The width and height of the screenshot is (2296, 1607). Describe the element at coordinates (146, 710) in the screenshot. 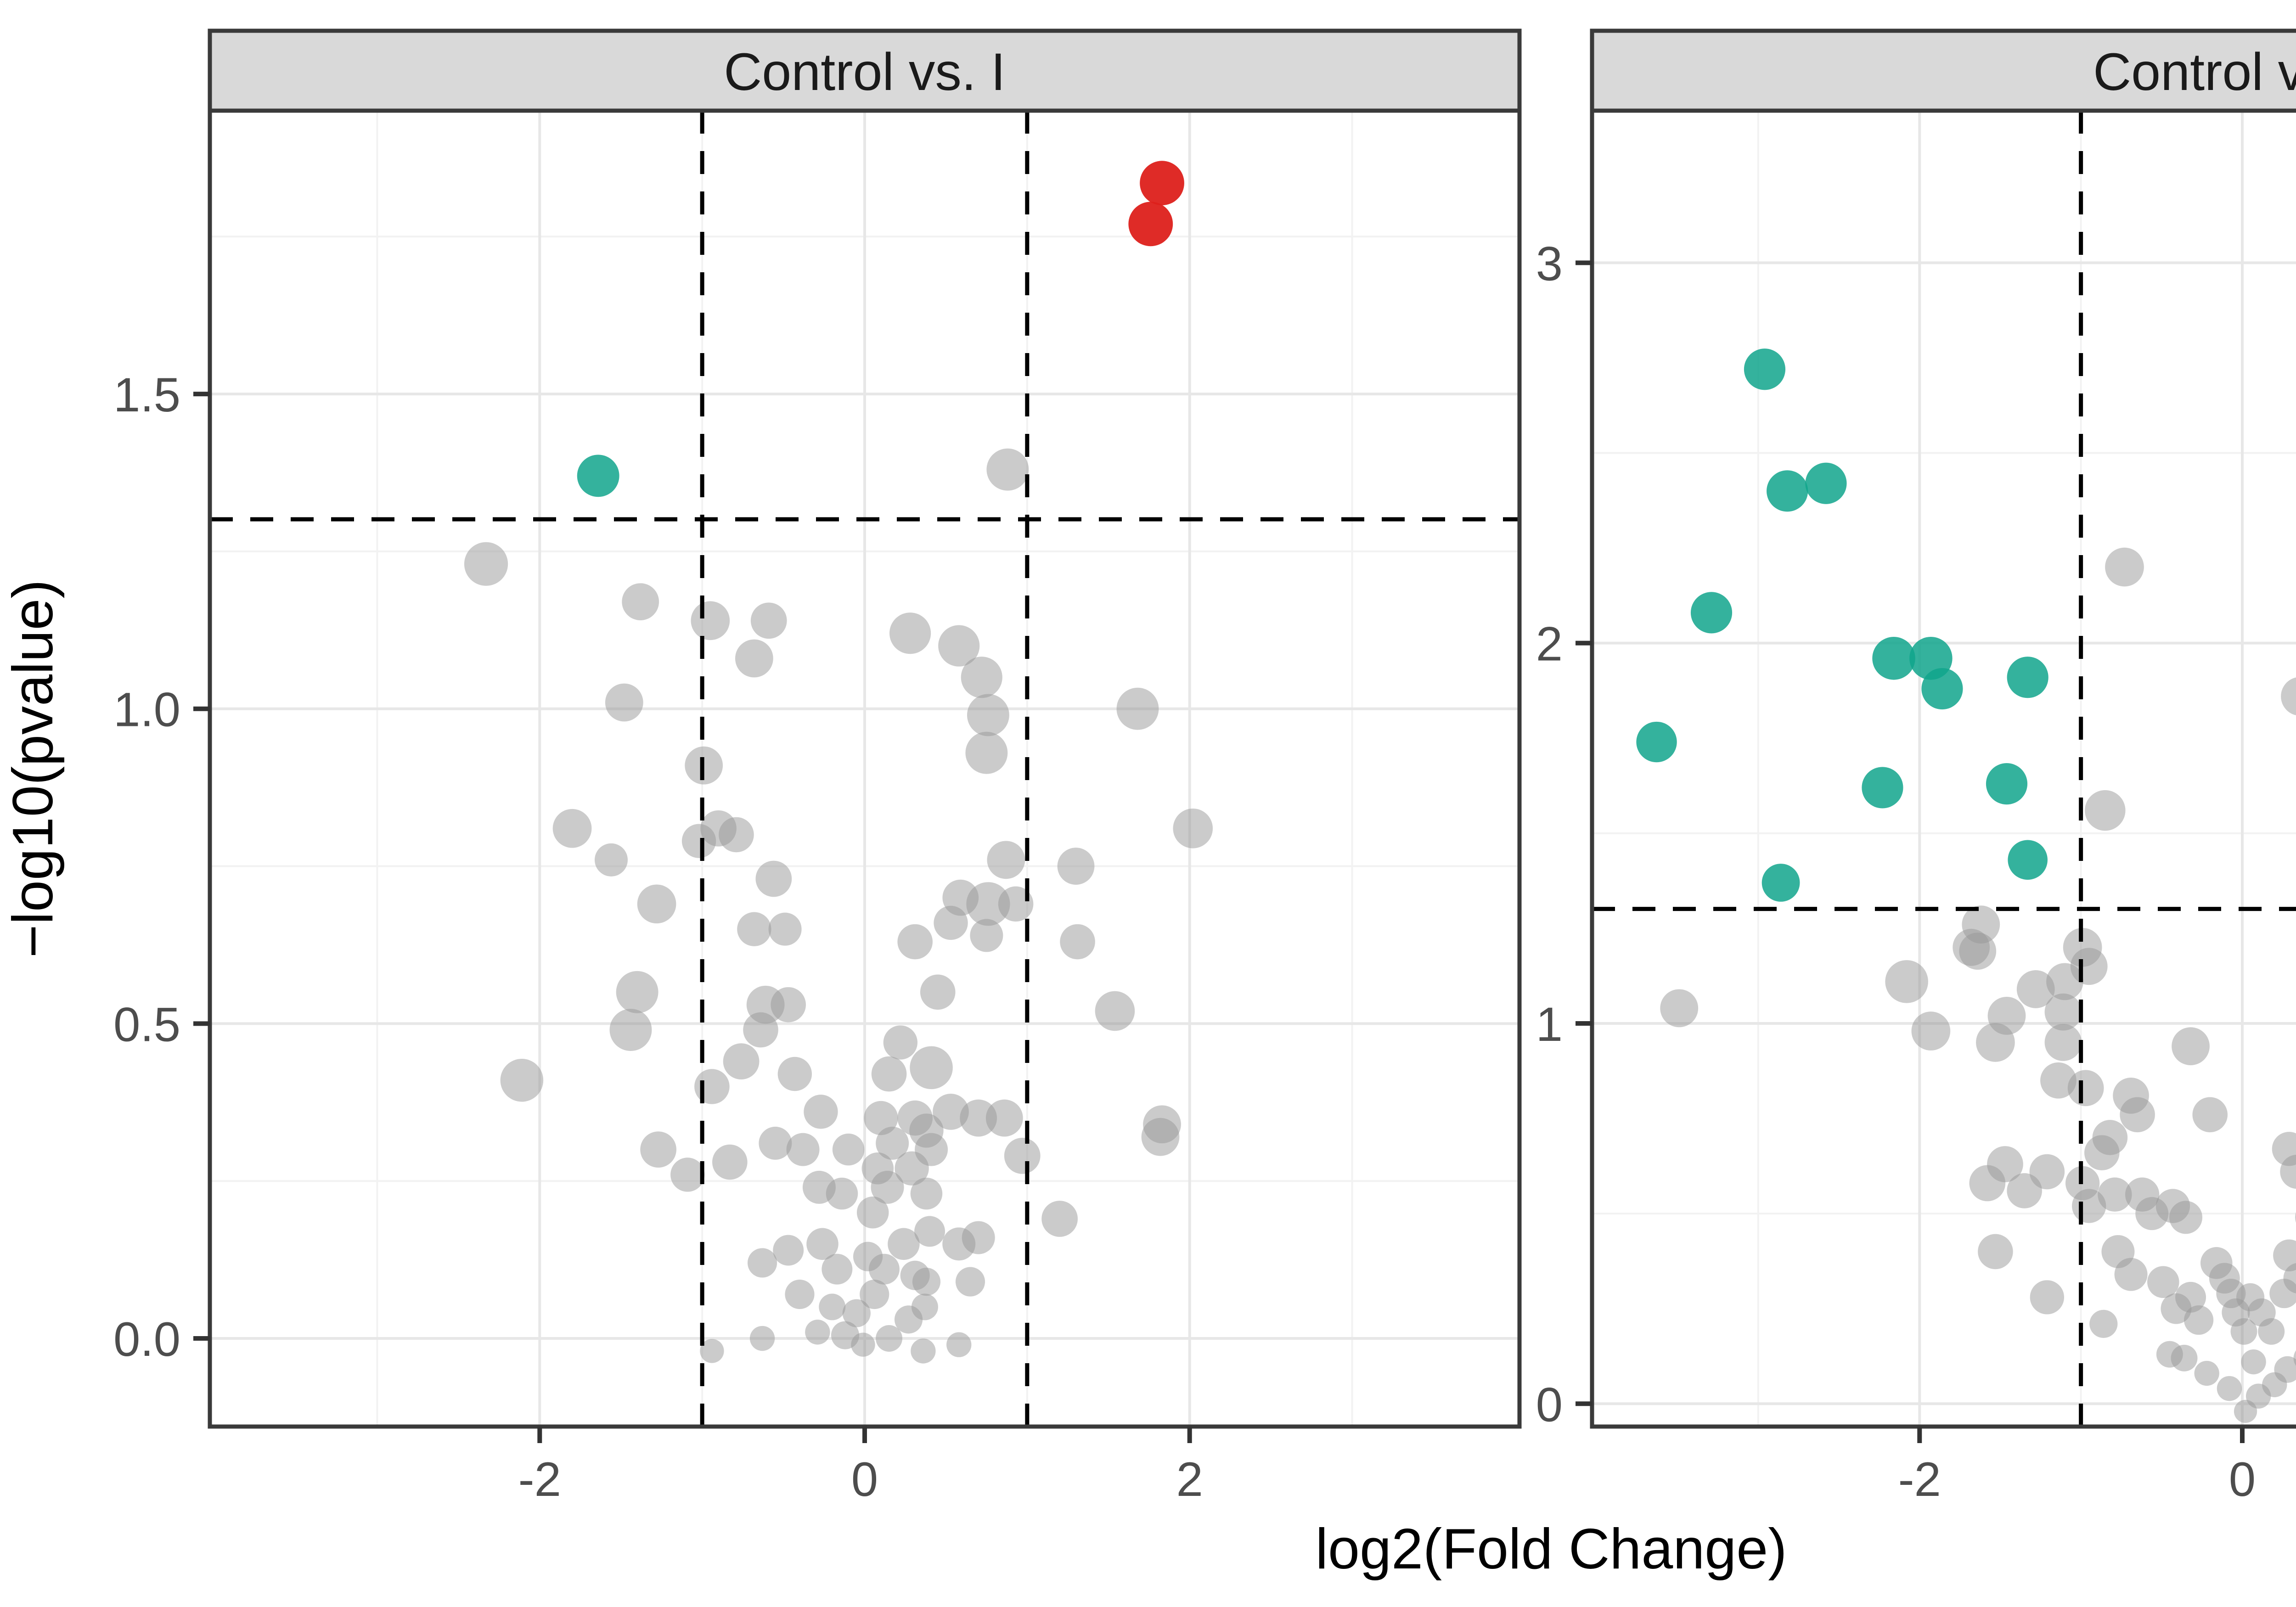

I see `y-tick-label: 1.0` at that location.